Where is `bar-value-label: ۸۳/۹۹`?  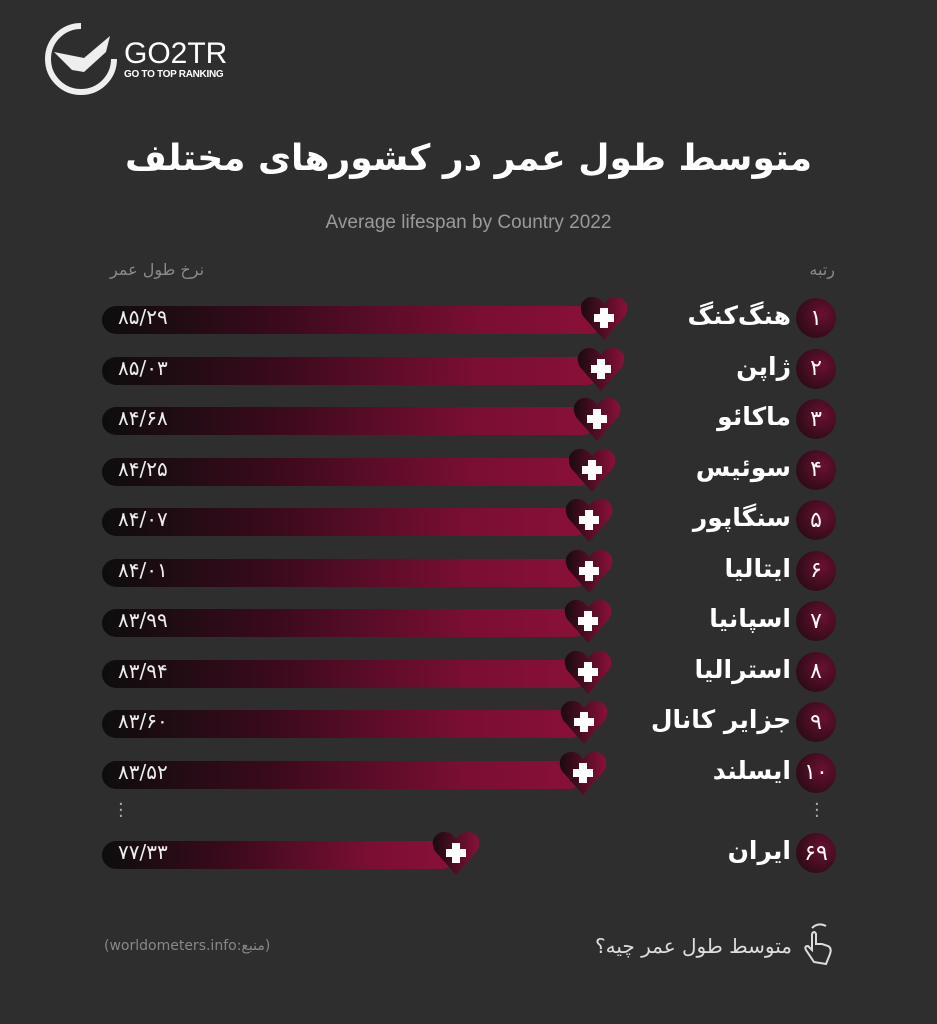 bar-value-label: ۸۳/۹۹ is located at coordinates (143, 620).